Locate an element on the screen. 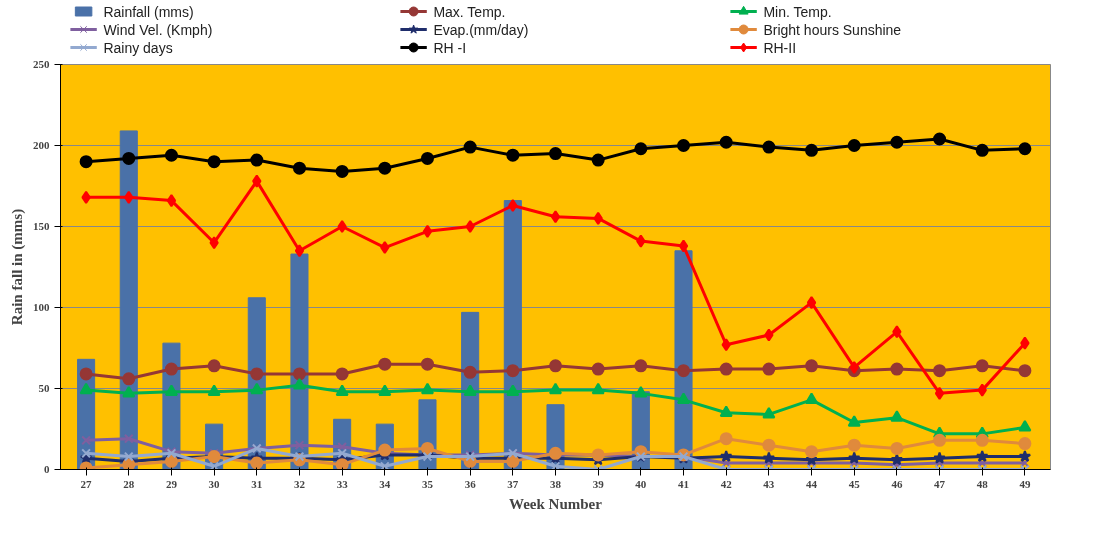 The width and height of the screenshot is (1095, 559). x-tick-label: 40 is located at coordinates (641, 483).